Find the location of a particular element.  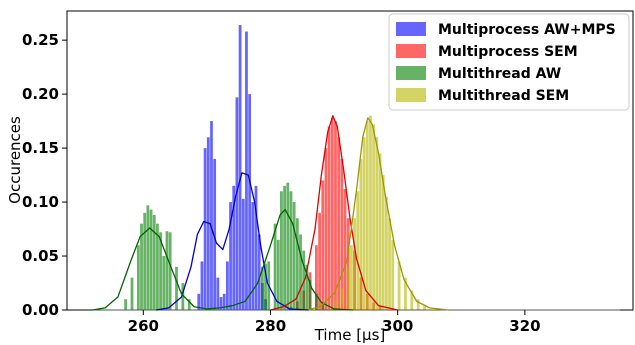

legend-label: Multiprocess SEM is located at coordinates (508, 52).